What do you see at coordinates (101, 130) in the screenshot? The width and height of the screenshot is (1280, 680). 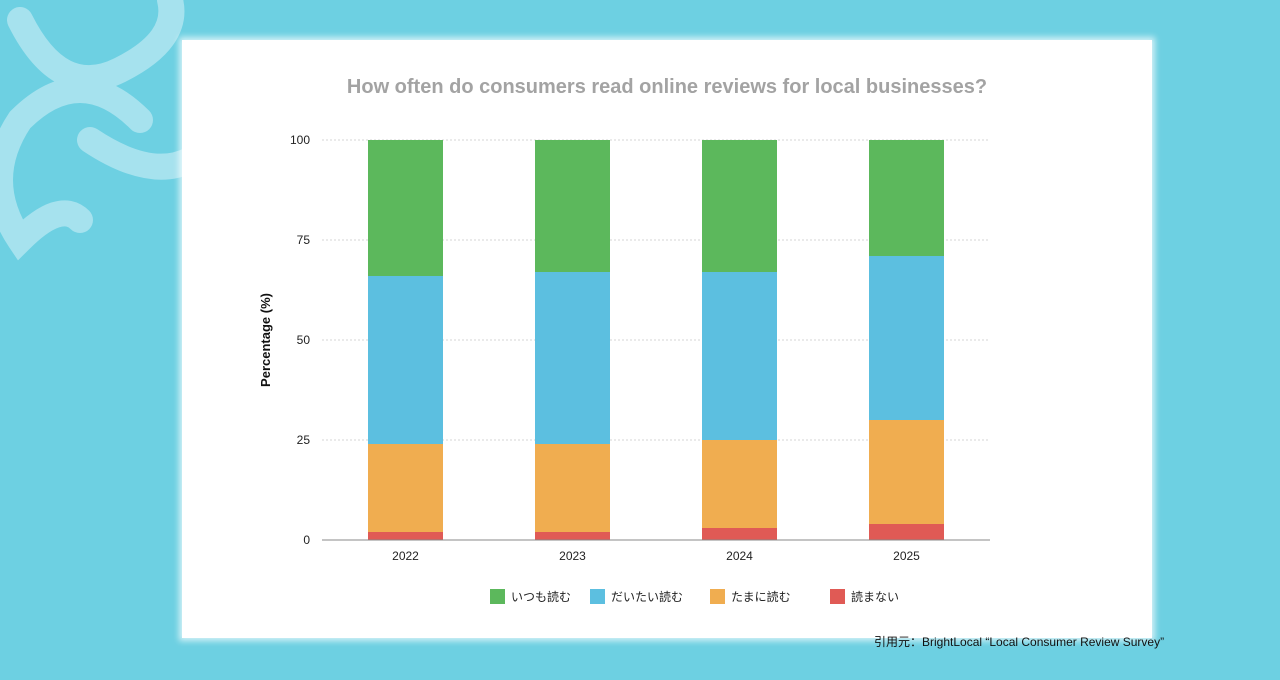 I see `decorative-background-shape` at bounding box center [101, 130].